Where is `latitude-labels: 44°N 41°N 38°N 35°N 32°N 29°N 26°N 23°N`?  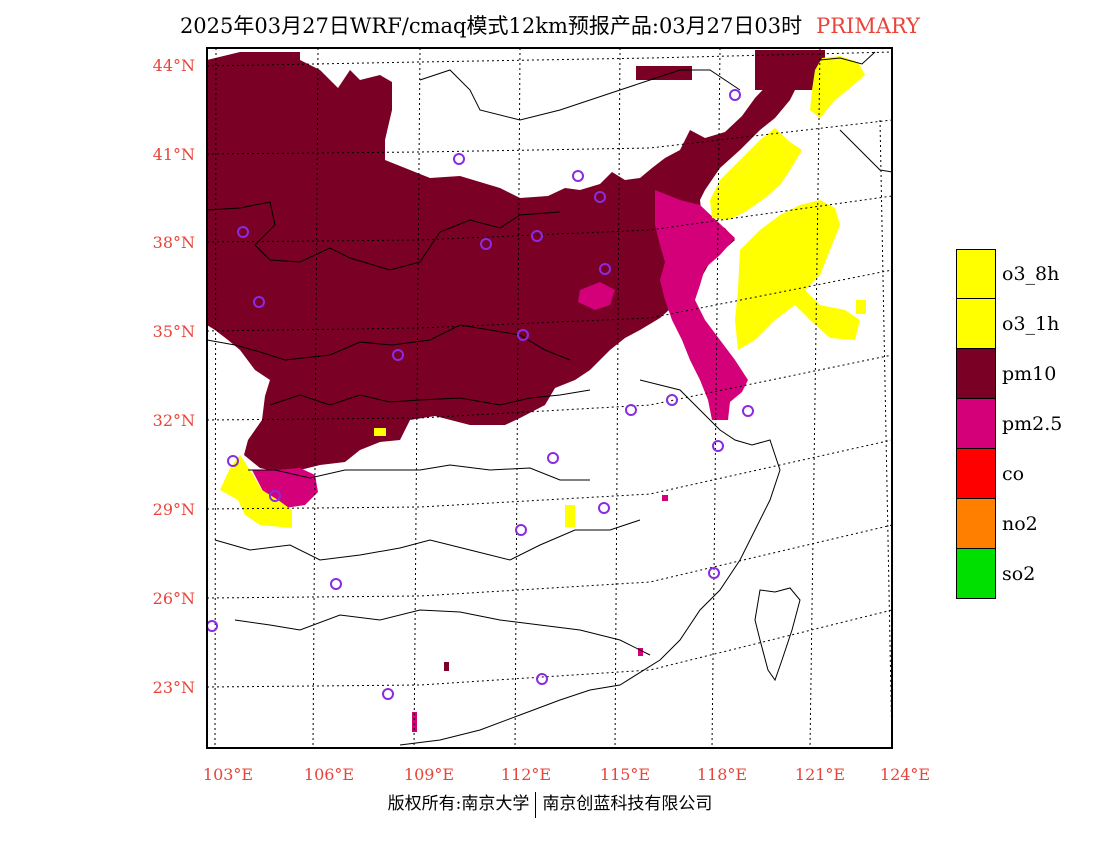 latitude-labels: 44°N 41°N 38°N 35°N 32°N 29°N 26°N 23°N is located at coordinates (174, 376).